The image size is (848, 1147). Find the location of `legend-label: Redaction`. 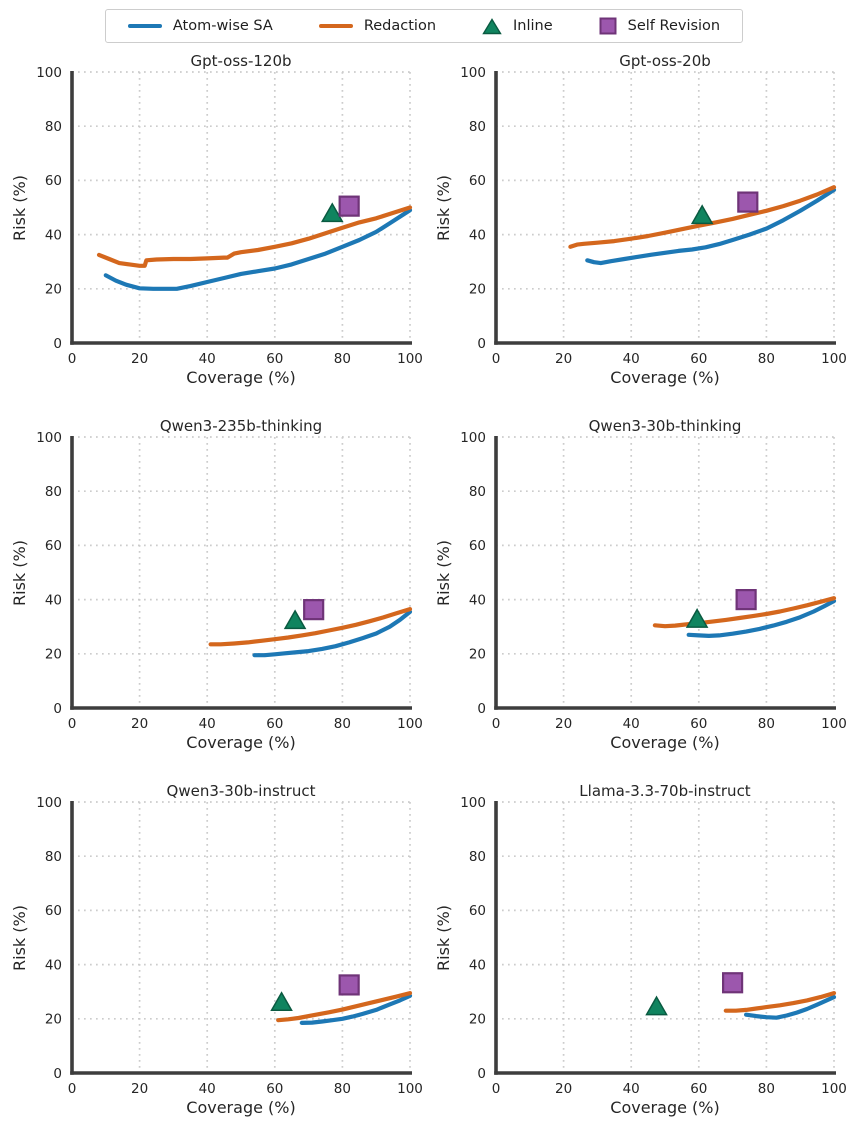

legend-label: Redaction is located at coordinates (400, 26).